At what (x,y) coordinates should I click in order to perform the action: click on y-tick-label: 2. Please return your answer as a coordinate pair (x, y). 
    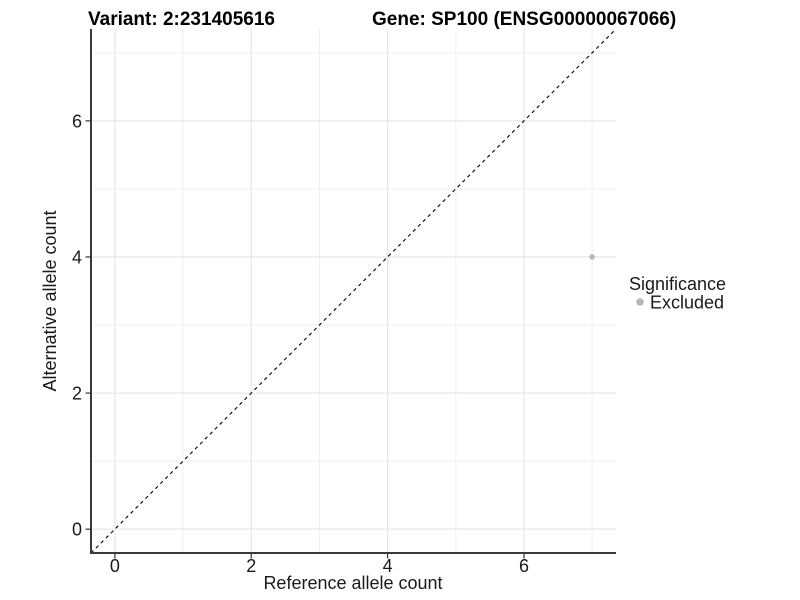
    Looking at the image, I should click on (77, 394).